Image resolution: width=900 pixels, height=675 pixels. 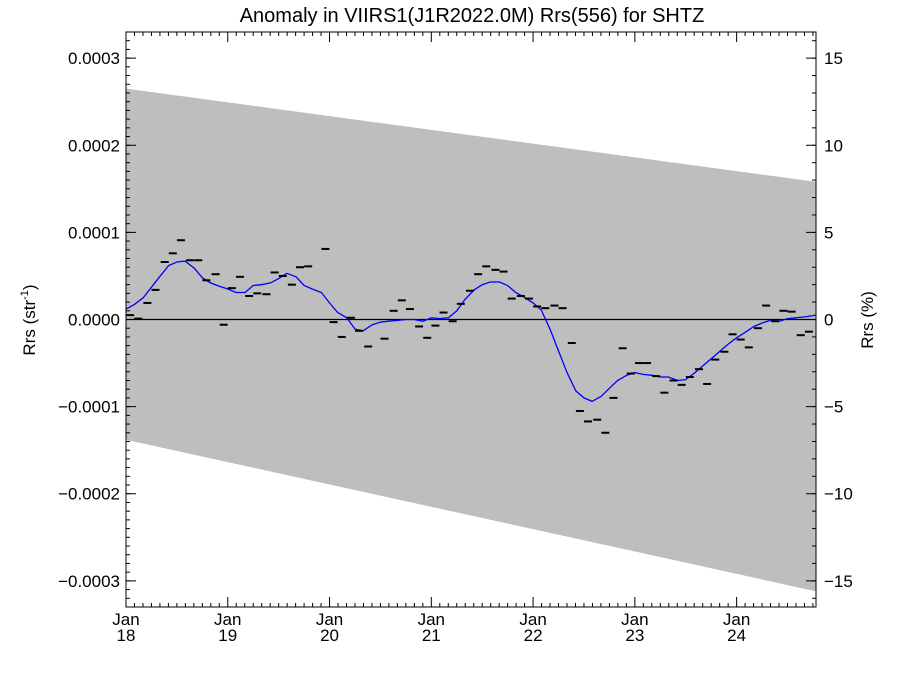 What do you see at coordinates (94, 145) in the screenshot?
I see `y-tick-label-left: 0.0002` at bounding box center [94, 145].